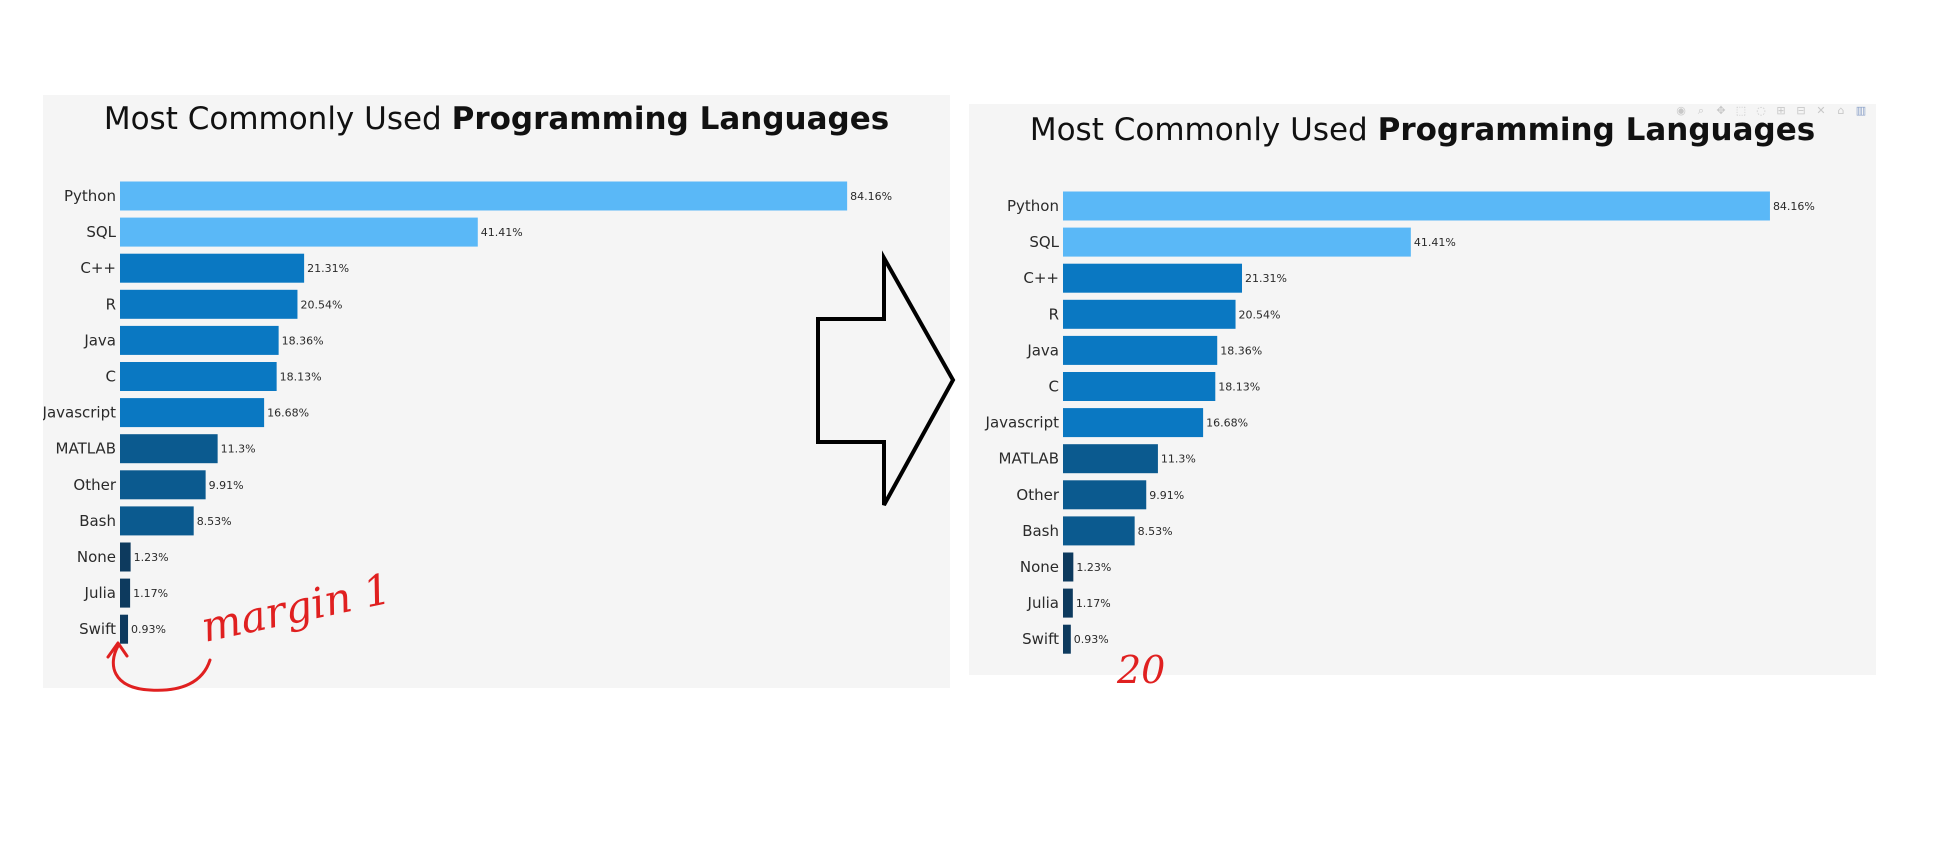  What do you see at coordinates (1771, 111) in the screenshot?
I see `modebar: ◉ ⌕ ✥ ⬚ ◌ ⊞ ⊟ ✕ ⌂ ▥` at bounding box center [1771, 111].